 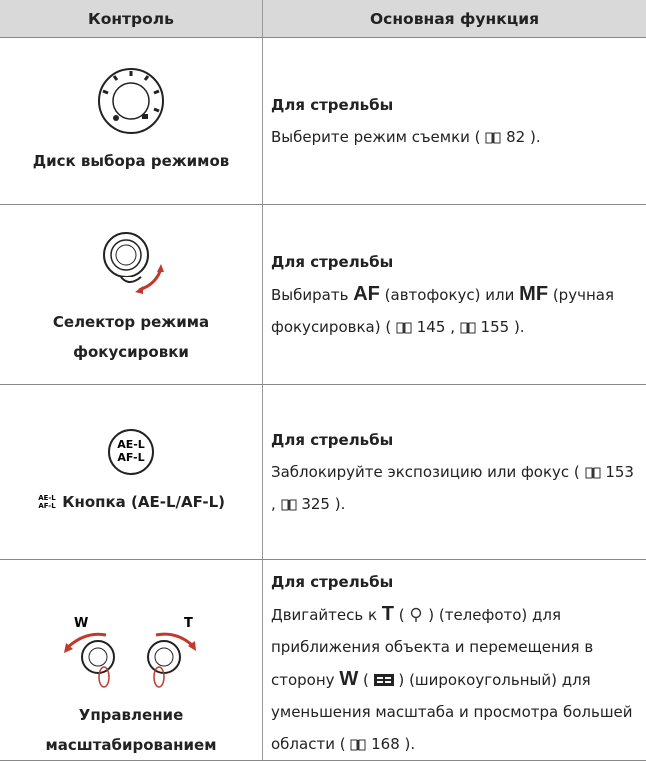 What do you see at coordinates (131, 259) in the screenshot?
I see `focus-selector-illustration` at bounding box center [131, 259].